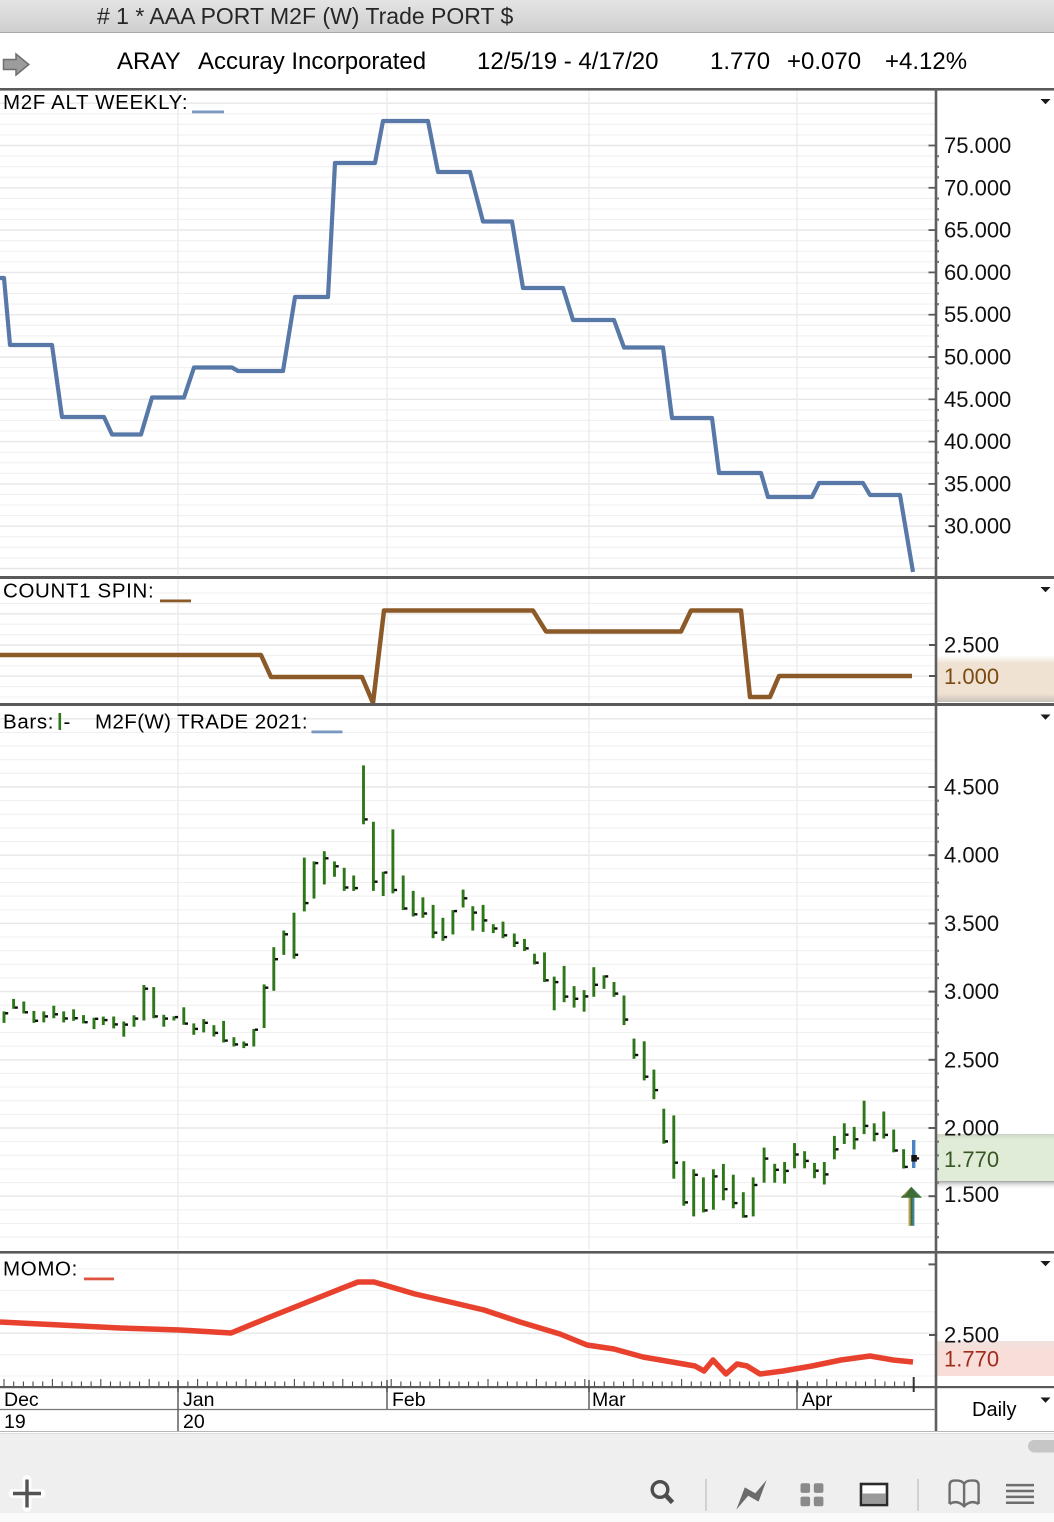 The width and height of the screenshot is (1054, 1522). What do you see at coordinates (977, 145) in the screenshot?
I see `svg-text: 75.000` at bounding box center [977, 145].